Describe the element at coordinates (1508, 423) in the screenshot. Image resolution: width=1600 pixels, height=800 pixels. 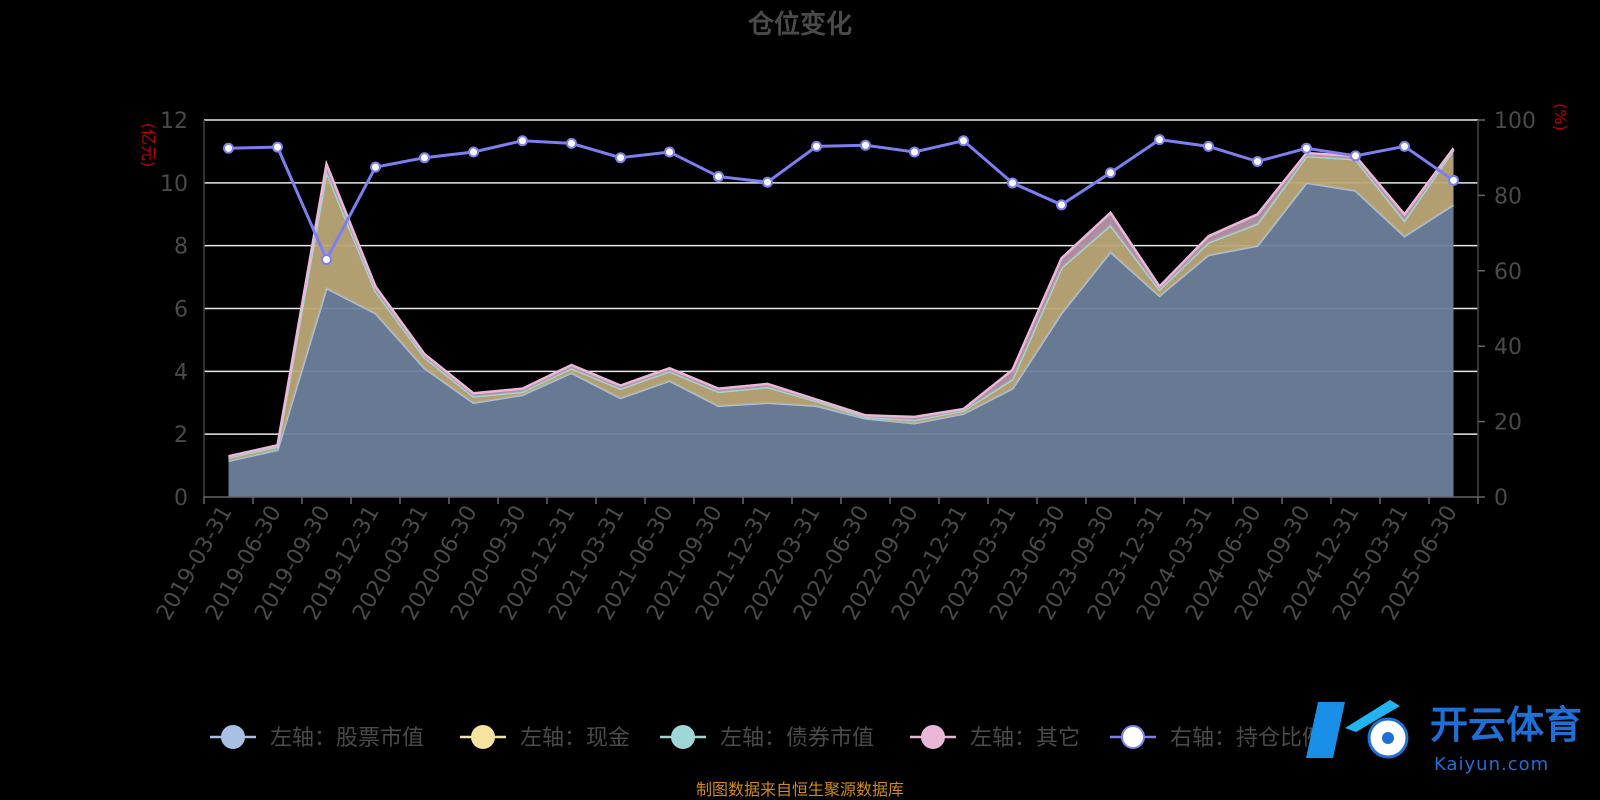
I see `right-y-tick-label: 20` at that location.